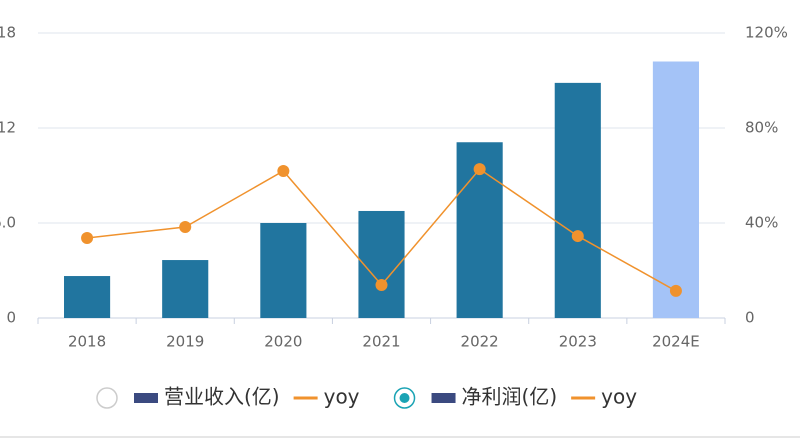 This screenshot has height=445, width=800. Describe the element at coordinates (578, 342) in the screenshot. I see `x-tick-label: 2023` at that location.